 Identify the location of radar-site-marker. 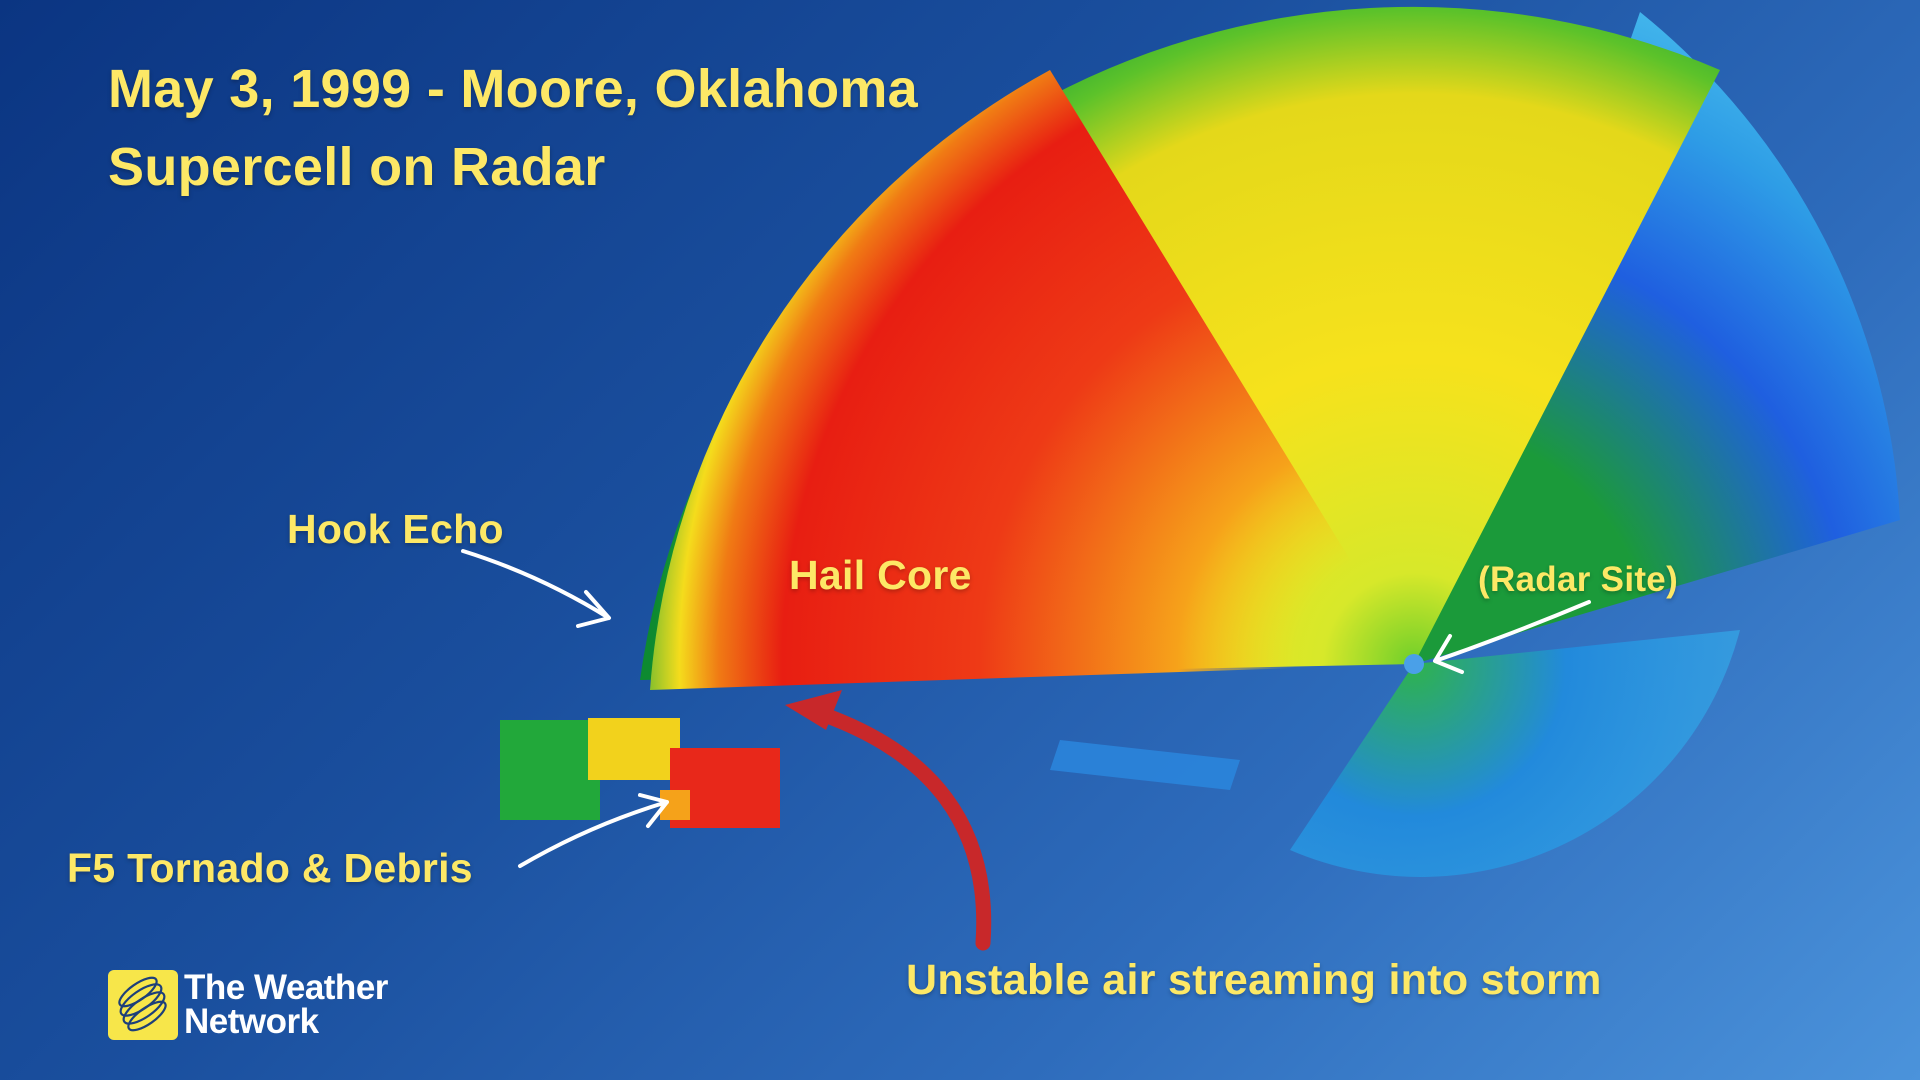
(1414, 664).